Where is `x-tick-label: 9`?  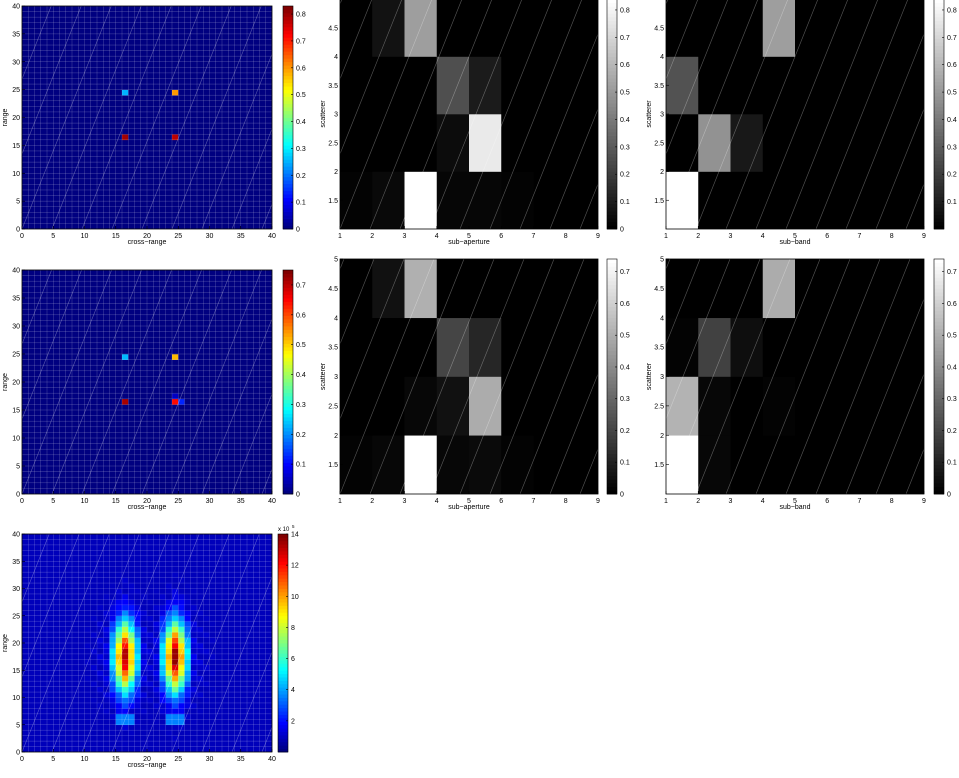
x-tick-label: 9 is located at coordinates (598, 501).